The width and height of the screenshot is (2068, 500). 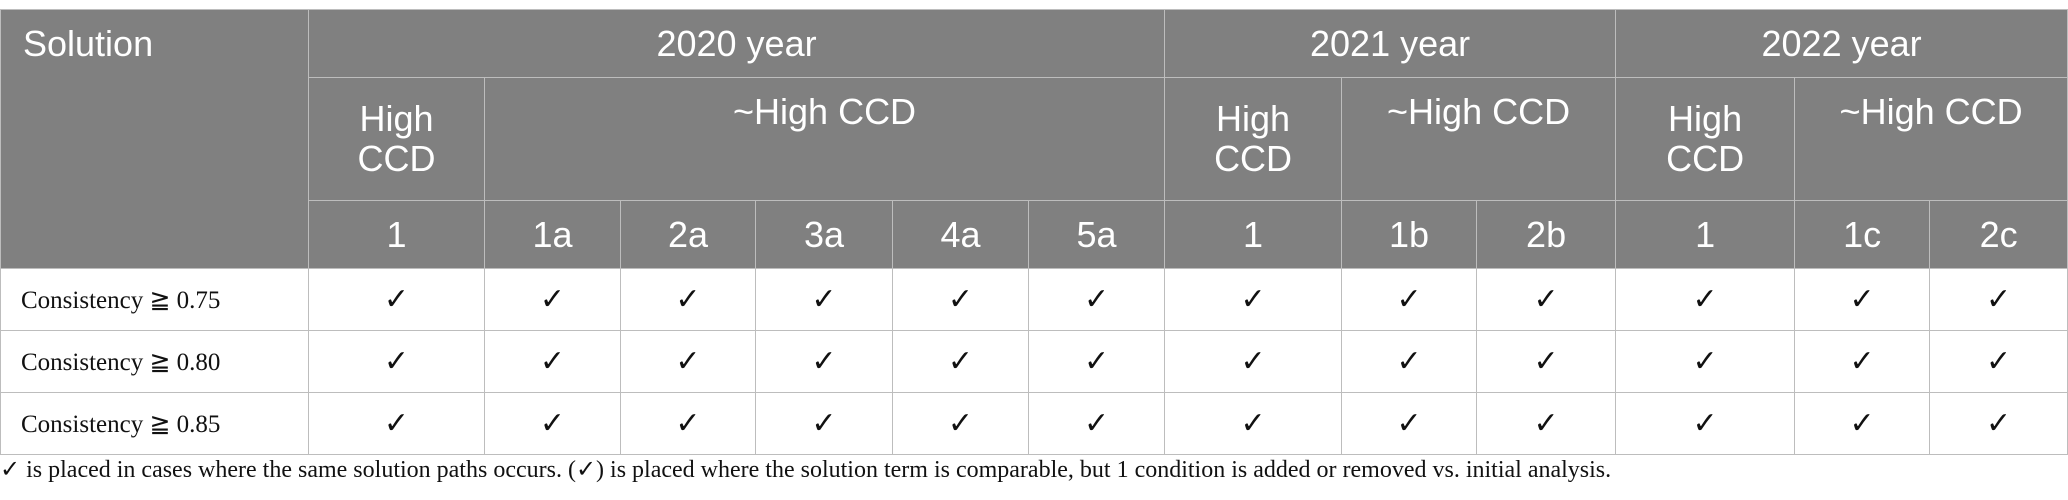 What do you see at coordinates (1409, 234) in the screenshot?
I see `column-header: 1b` at bounding box center [1409, 234].